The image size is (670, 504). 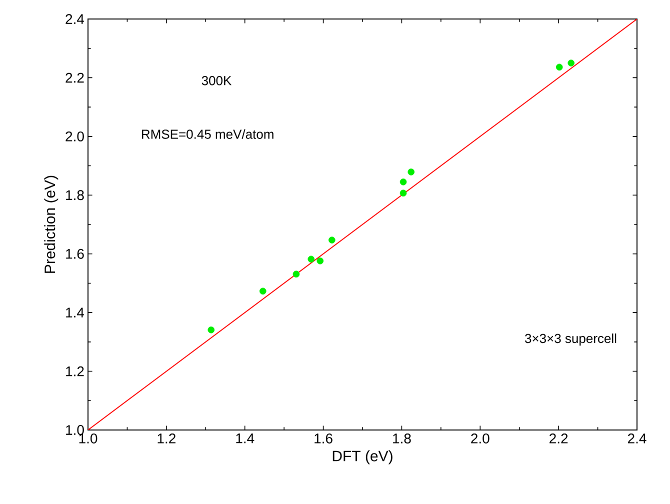 What do you see at coordinates (559, 439) in the screenshot?
I see `x-tick-label: 2.2` at bounding box center [559, 439].